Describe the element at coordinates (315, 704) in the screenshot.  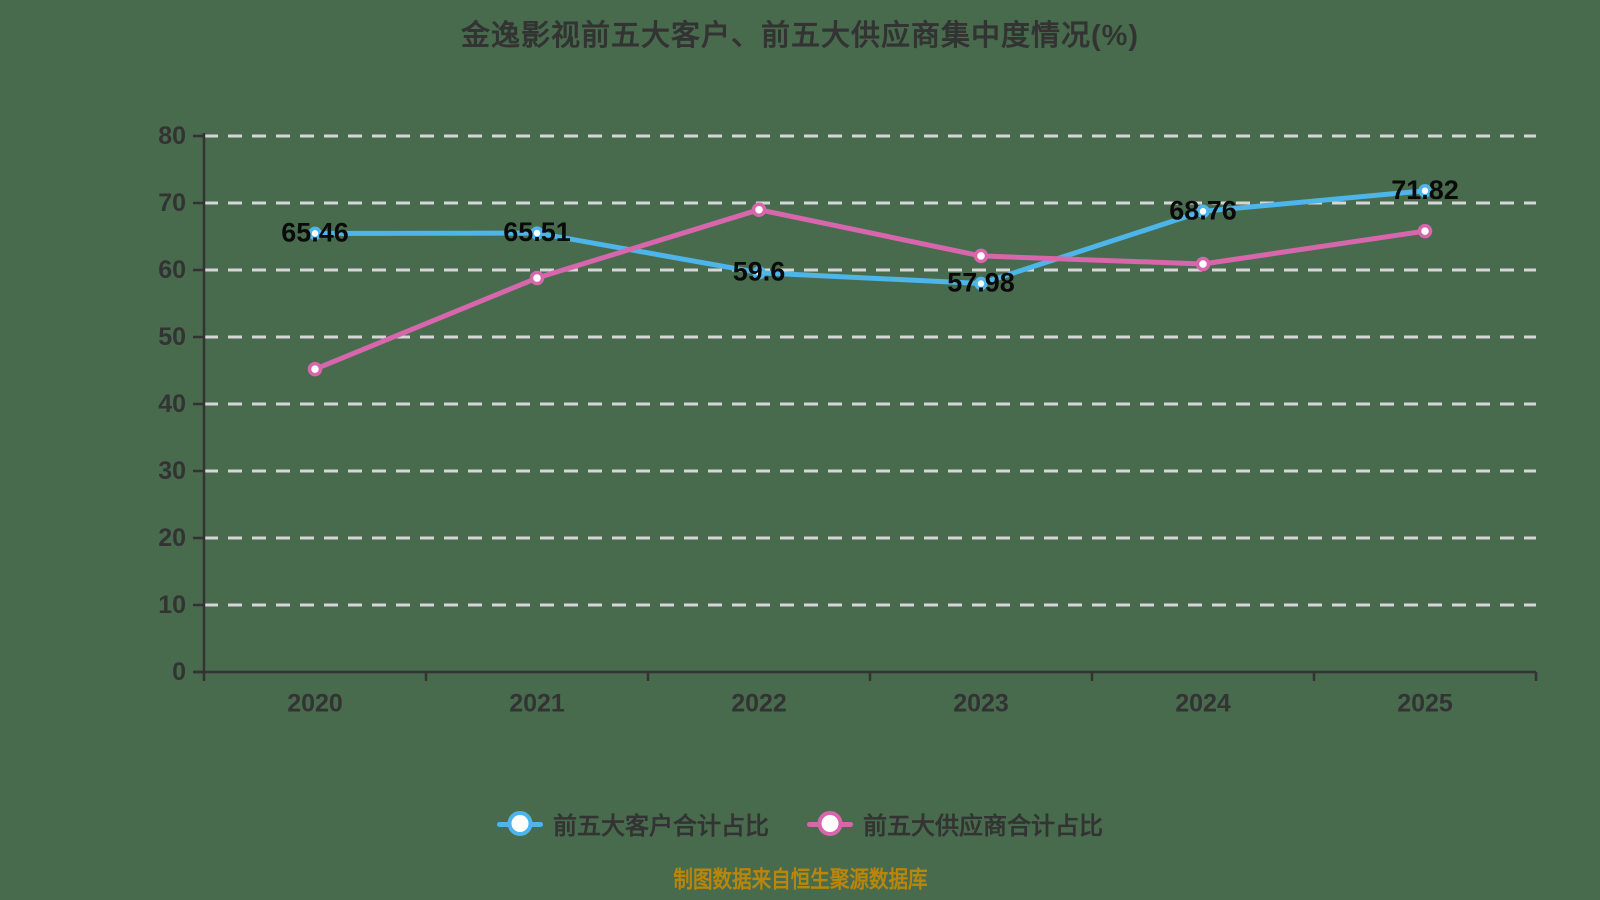
I see `x-axis-label: 2020` at that location.